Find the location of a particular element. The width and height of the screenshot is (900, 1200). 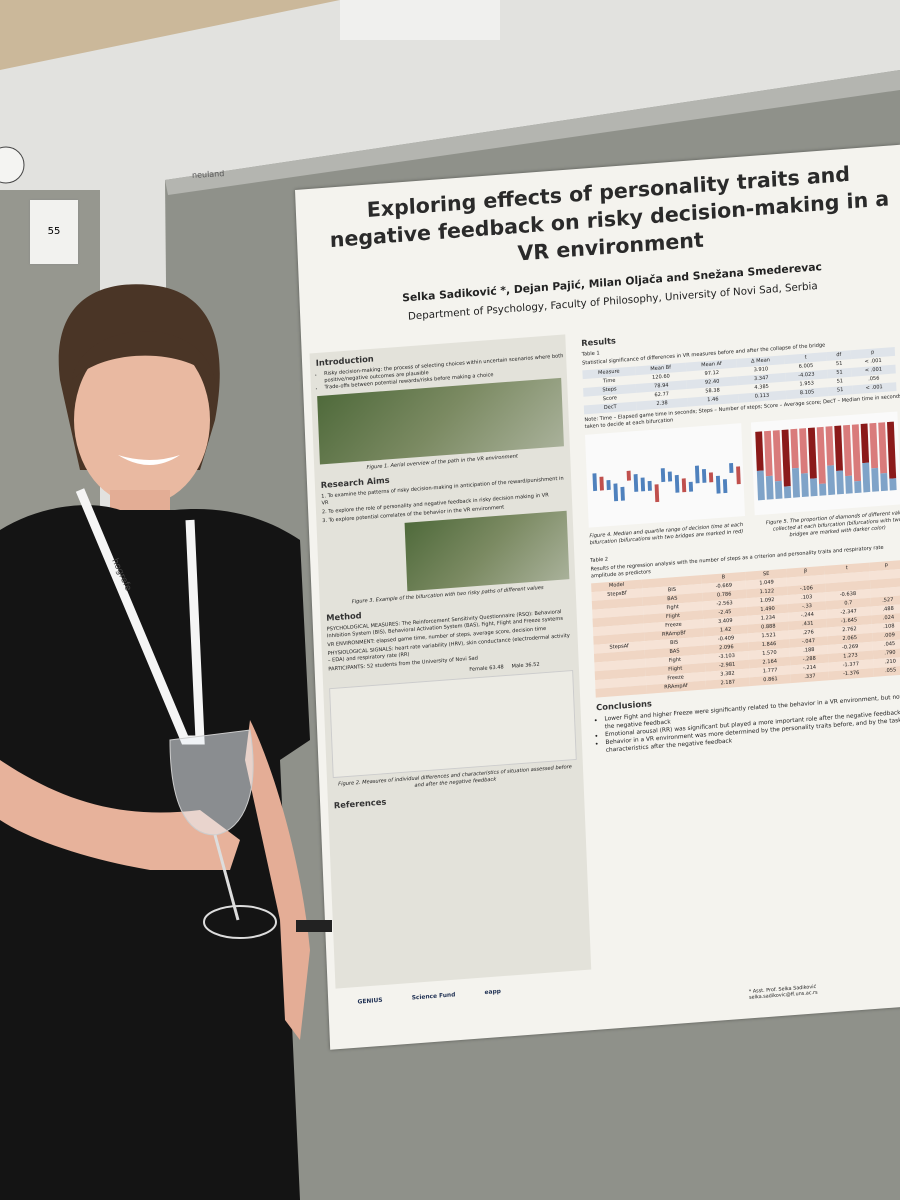

boxplot-figure is located at coordinates (665, 475).